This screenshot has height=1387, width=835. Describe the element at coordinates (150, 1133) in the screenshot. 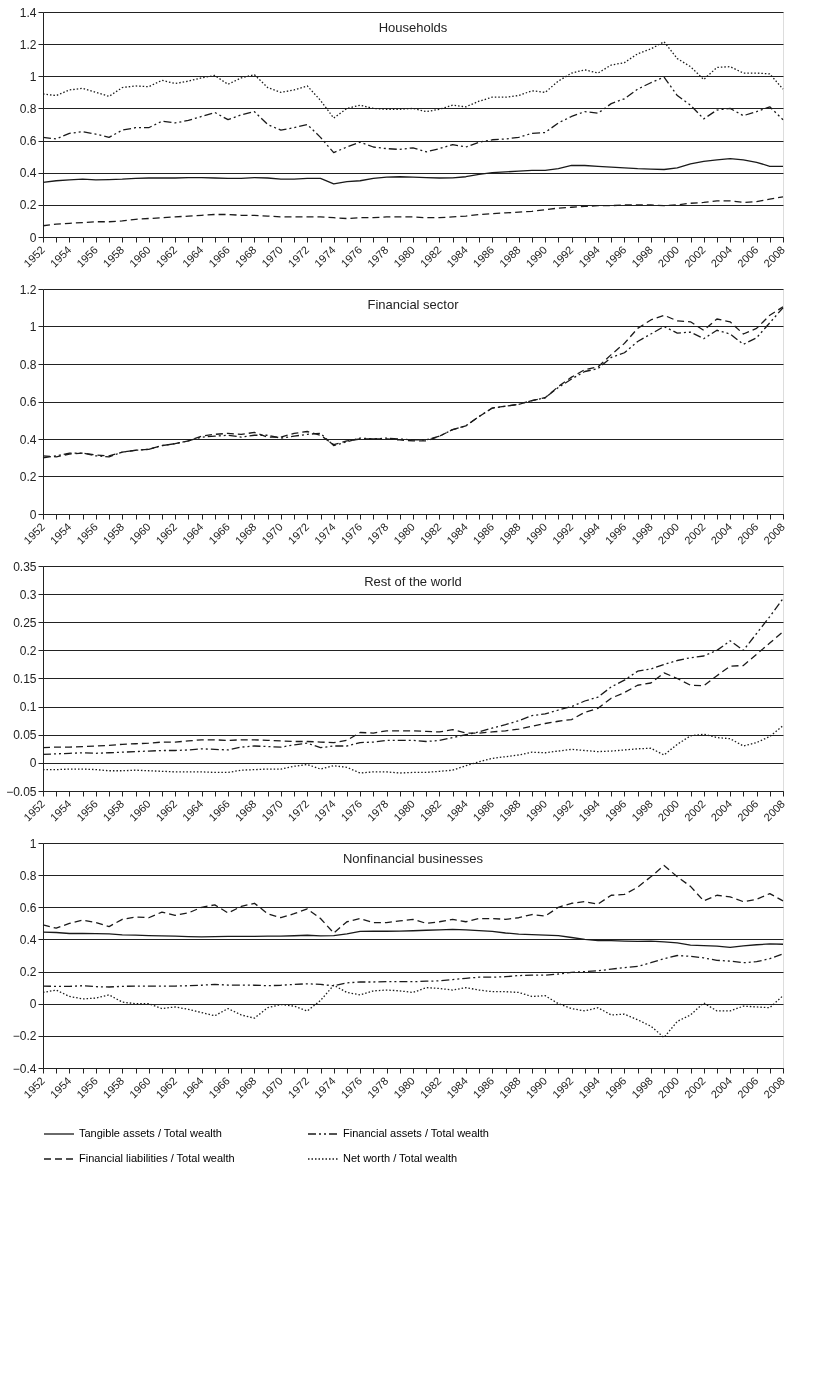

I see `legend-label: Tangible assets / Total wealth` at that location.